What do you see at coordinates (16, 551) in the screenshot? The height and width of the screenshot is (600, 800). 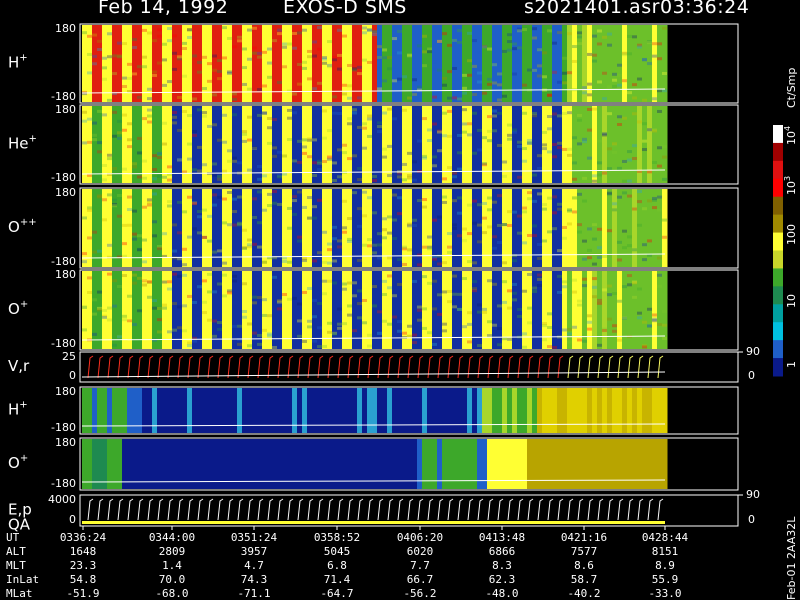 I see `footer-row-label: ALT` at bounding box center [16, 551].